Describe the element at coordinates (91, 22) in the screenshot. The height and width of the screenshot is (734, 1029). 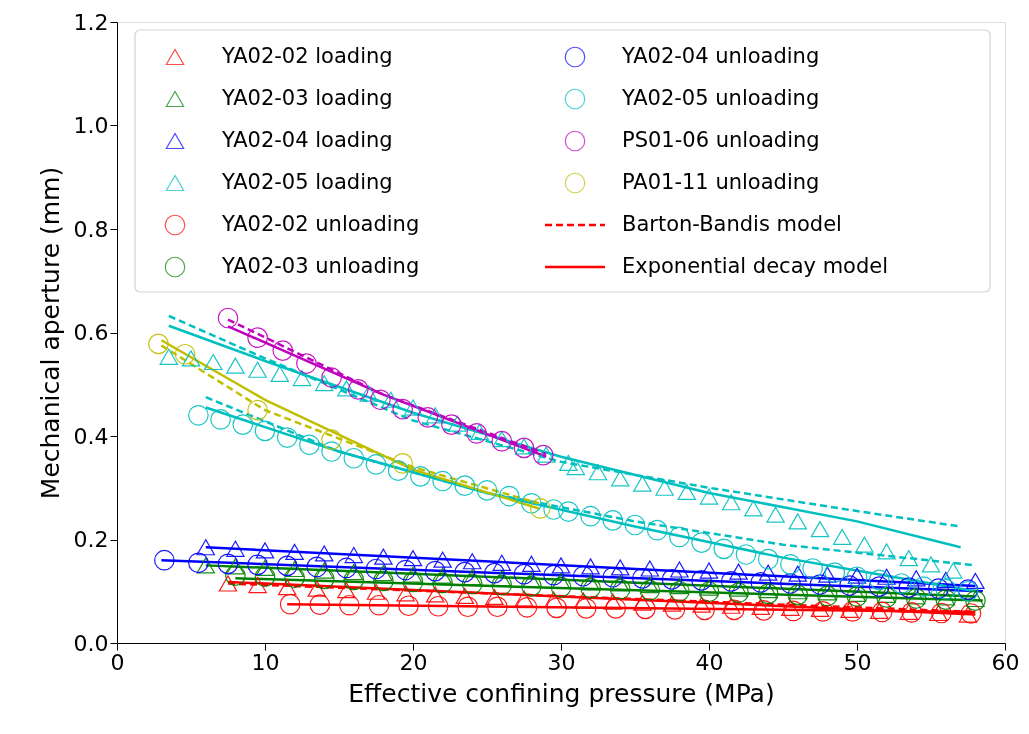
I see `y-tick-label: 1.2` at that location.